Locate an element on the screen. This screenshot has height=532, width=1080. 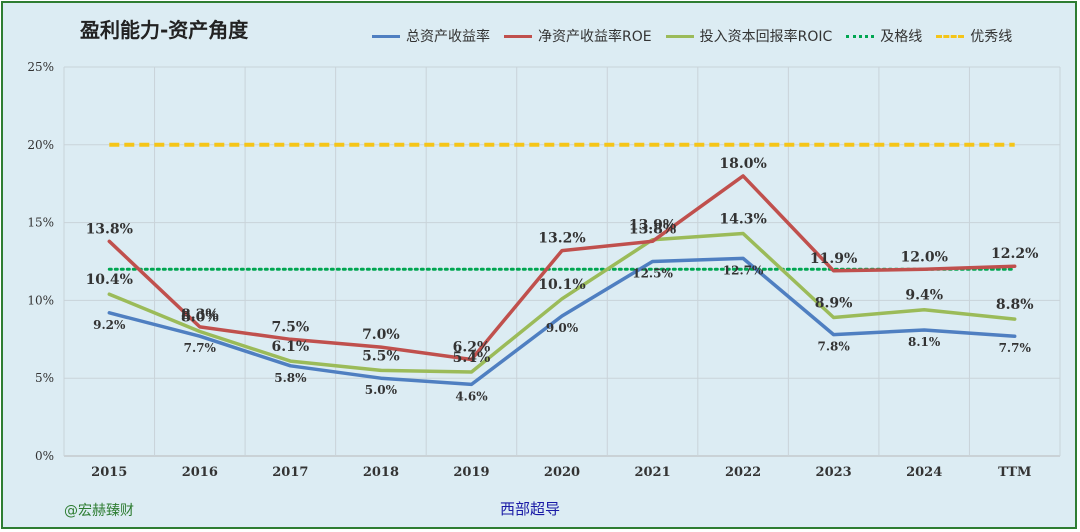
legend-swatch-roic is located at coordinates (679, 36).